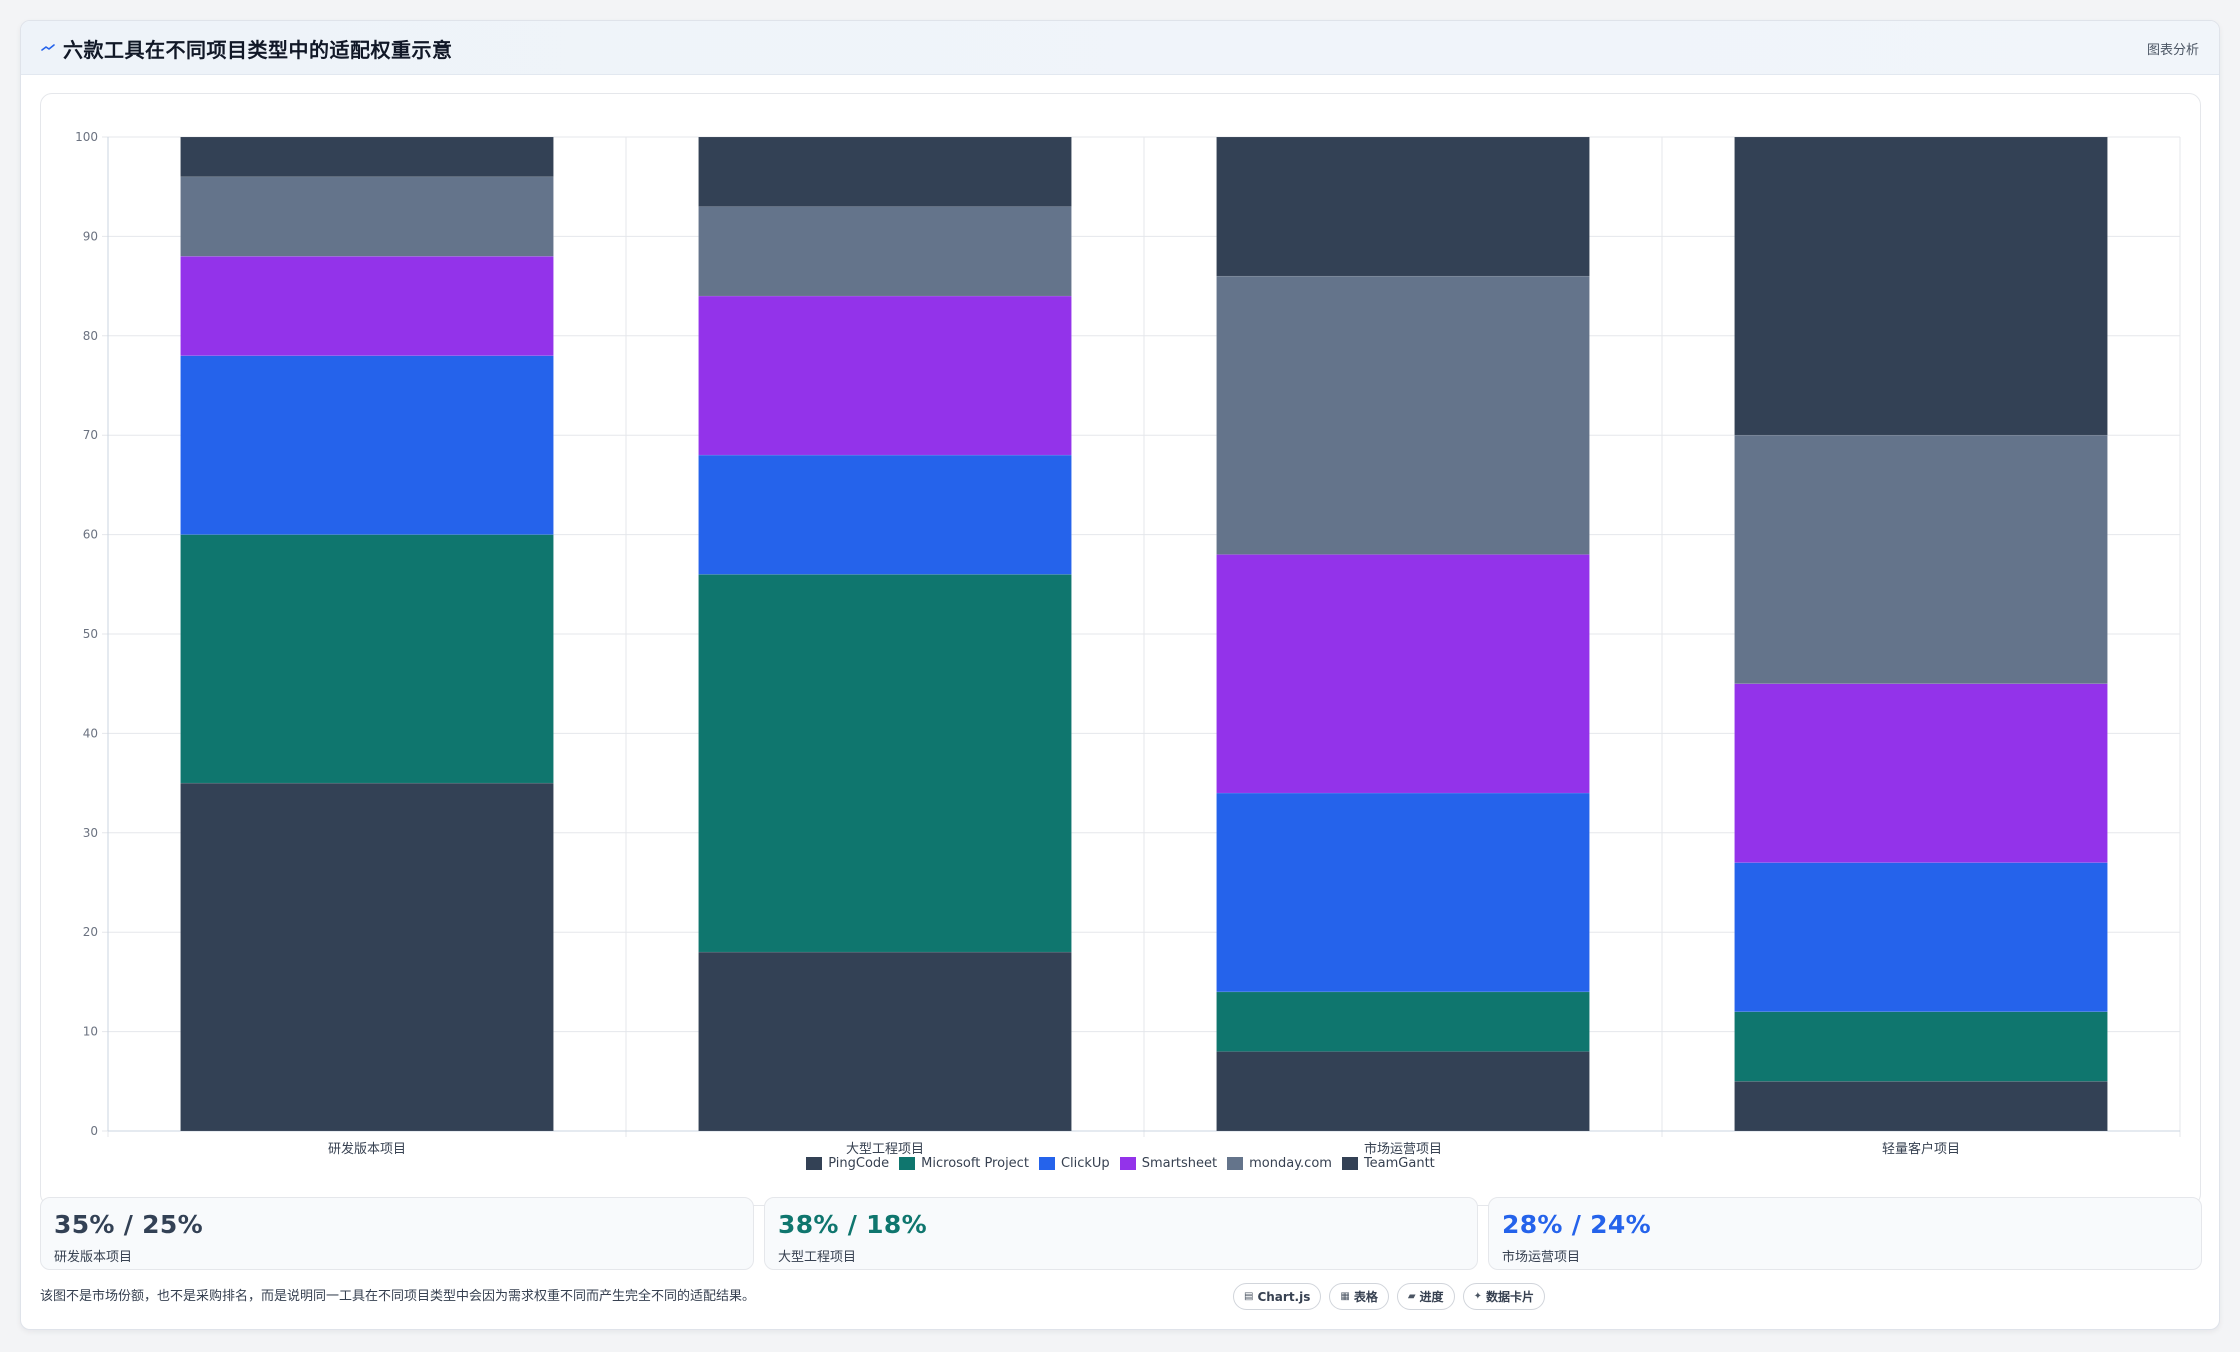  What do you see at coordinates (1411, 1296) in the screenshot?
I see `progress-icon: ▰` at bounding box center [1411, 1296].